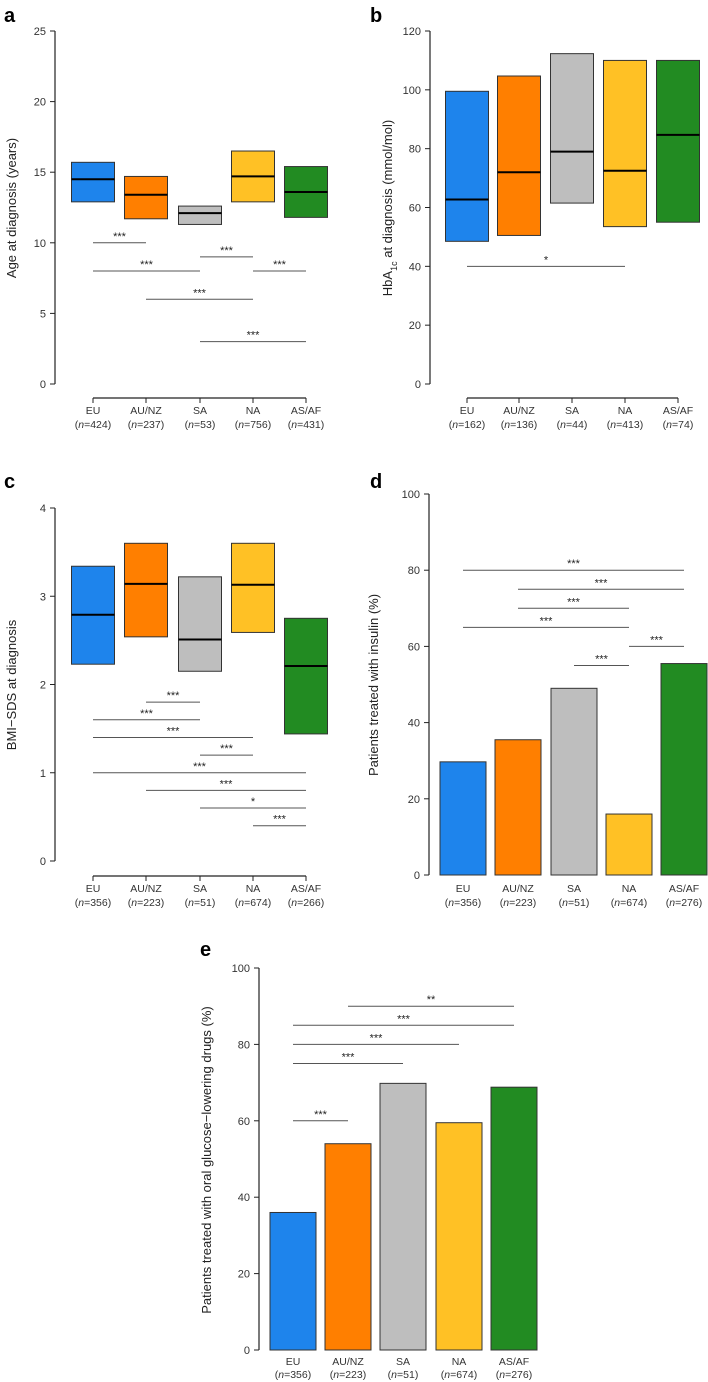 This screenshot has height=1382, width=708. I want to click on sample-size-label: (n=674), so click(459, 1375).